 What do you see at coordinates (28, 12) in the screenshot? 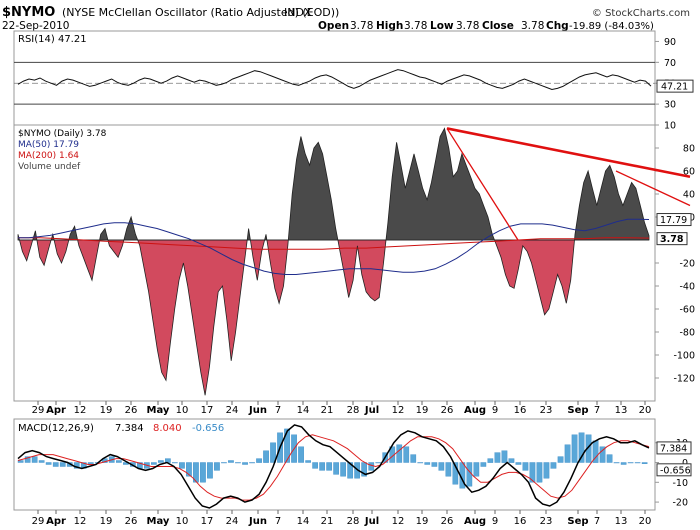
I see `header-symbol: $NYMO` at bounding box center [28, 12].